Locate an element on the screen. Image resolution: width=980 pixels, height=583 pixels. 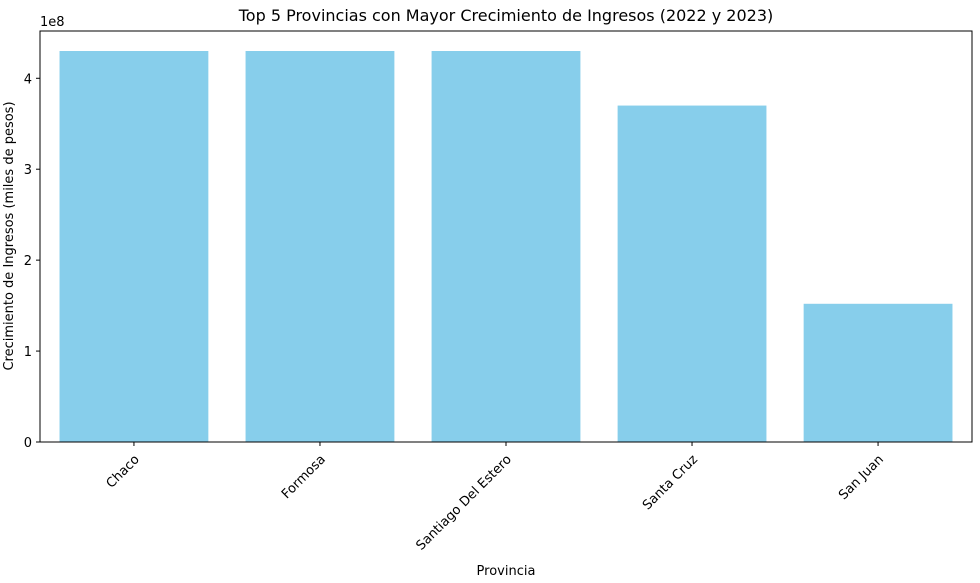
x-tick-label: Formosa is located at coordinates (304, 477).